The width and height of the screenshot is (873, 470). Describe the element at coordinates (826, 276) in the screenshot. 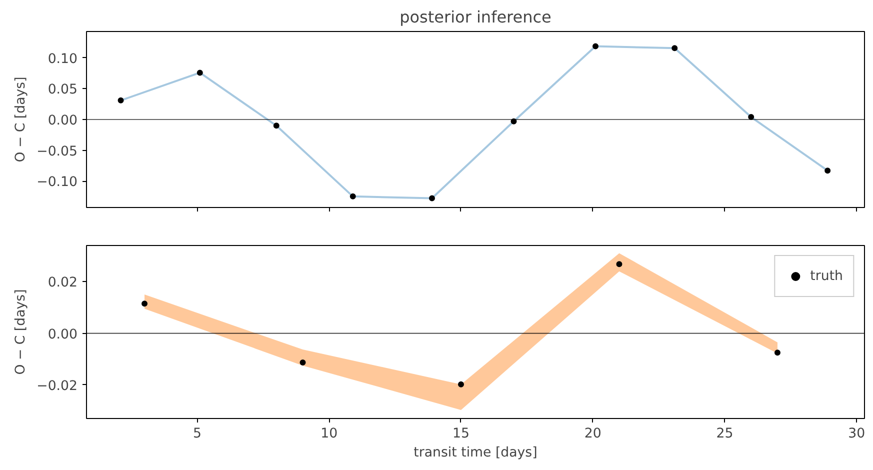

I see `legend-label: truth` at that location.